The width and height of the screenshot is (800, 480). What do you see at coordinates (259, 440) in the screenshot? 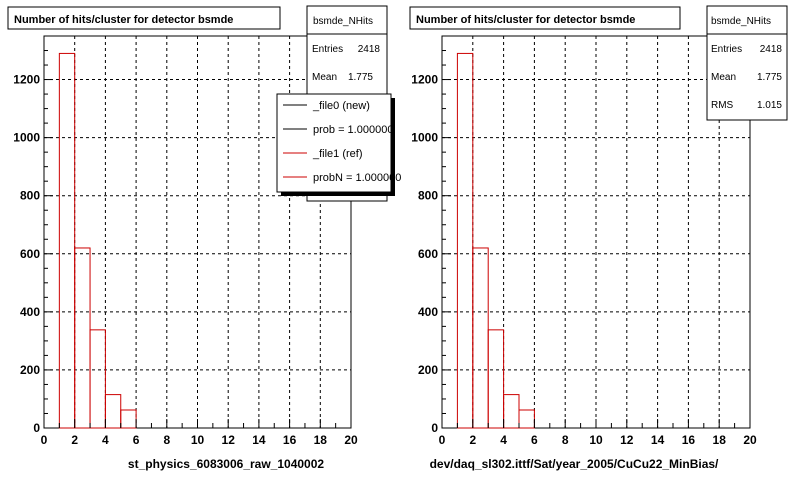
I see `left-x-tick-label: 14` at bounding box center [259, 440].